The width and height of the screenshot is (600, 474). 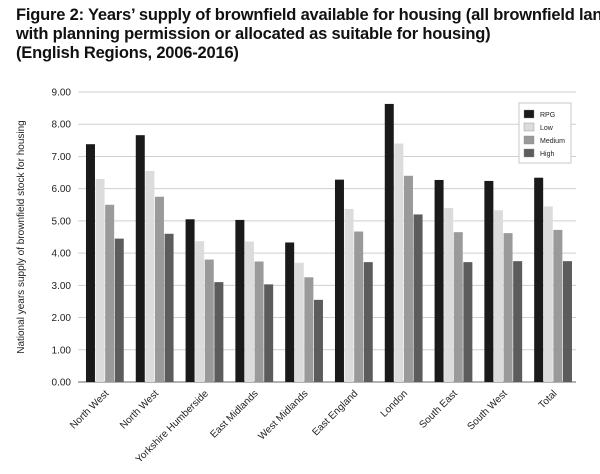 What do you see at coordinates (127, 53) in the screenshot?
I see `chart-title-line-3: (English Regions, 2006-2016)` at bounding box center [127, 53].